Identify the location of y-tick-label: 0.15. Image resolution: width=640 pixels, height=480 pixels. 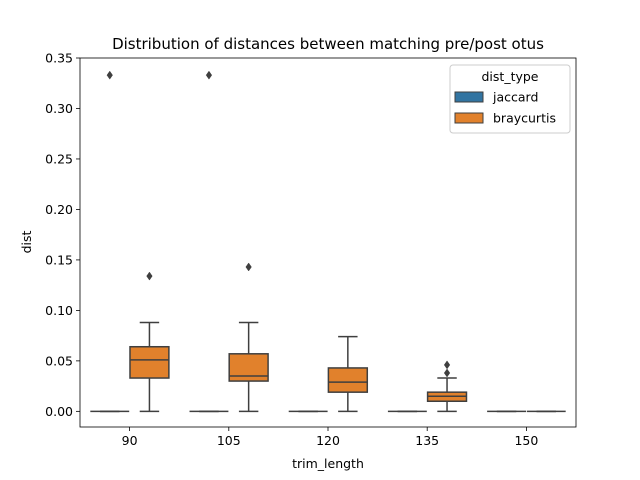
(59, 259).